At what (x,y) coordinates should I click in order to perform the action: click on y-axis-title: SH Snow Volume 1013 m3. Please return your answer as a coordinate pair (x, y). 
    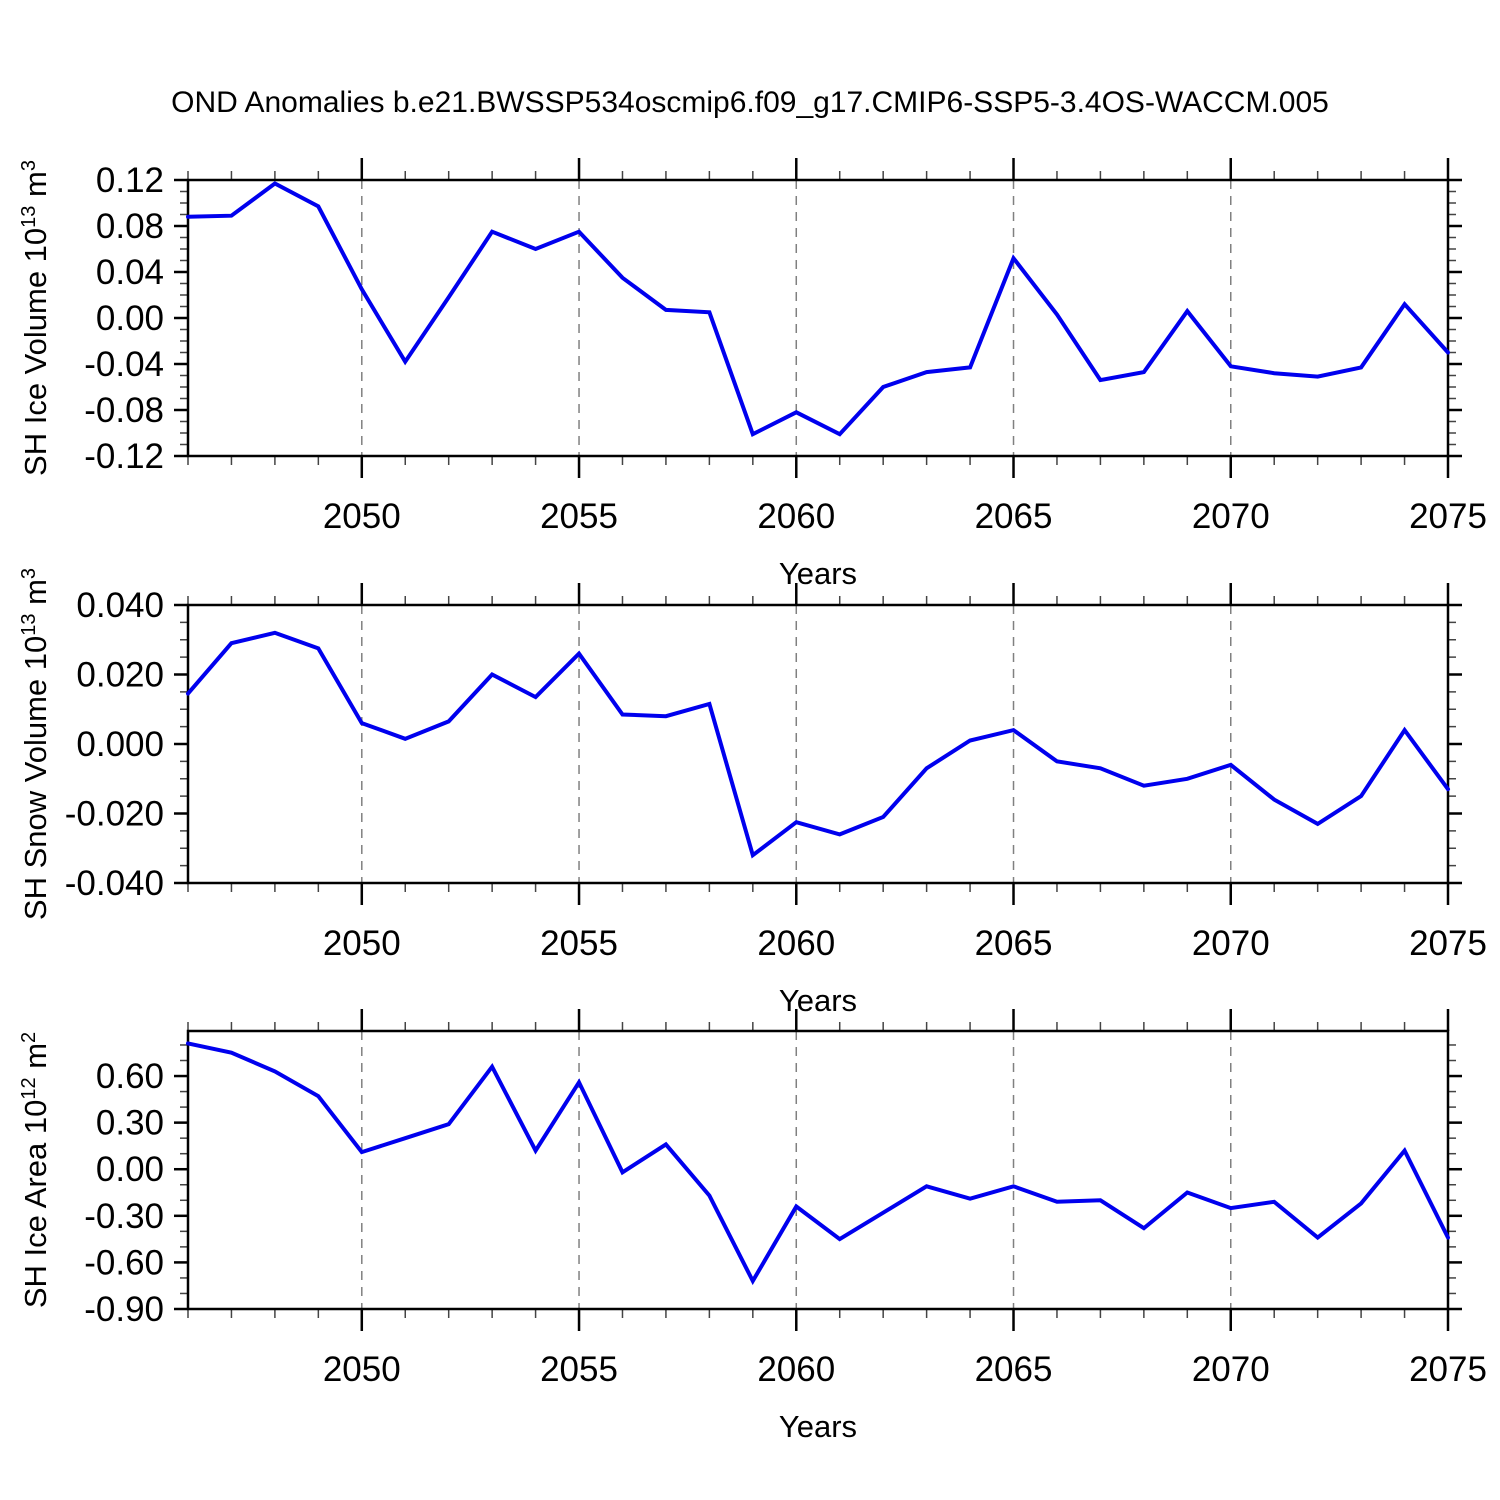
    Looking at the image, I should click on (35, 744).